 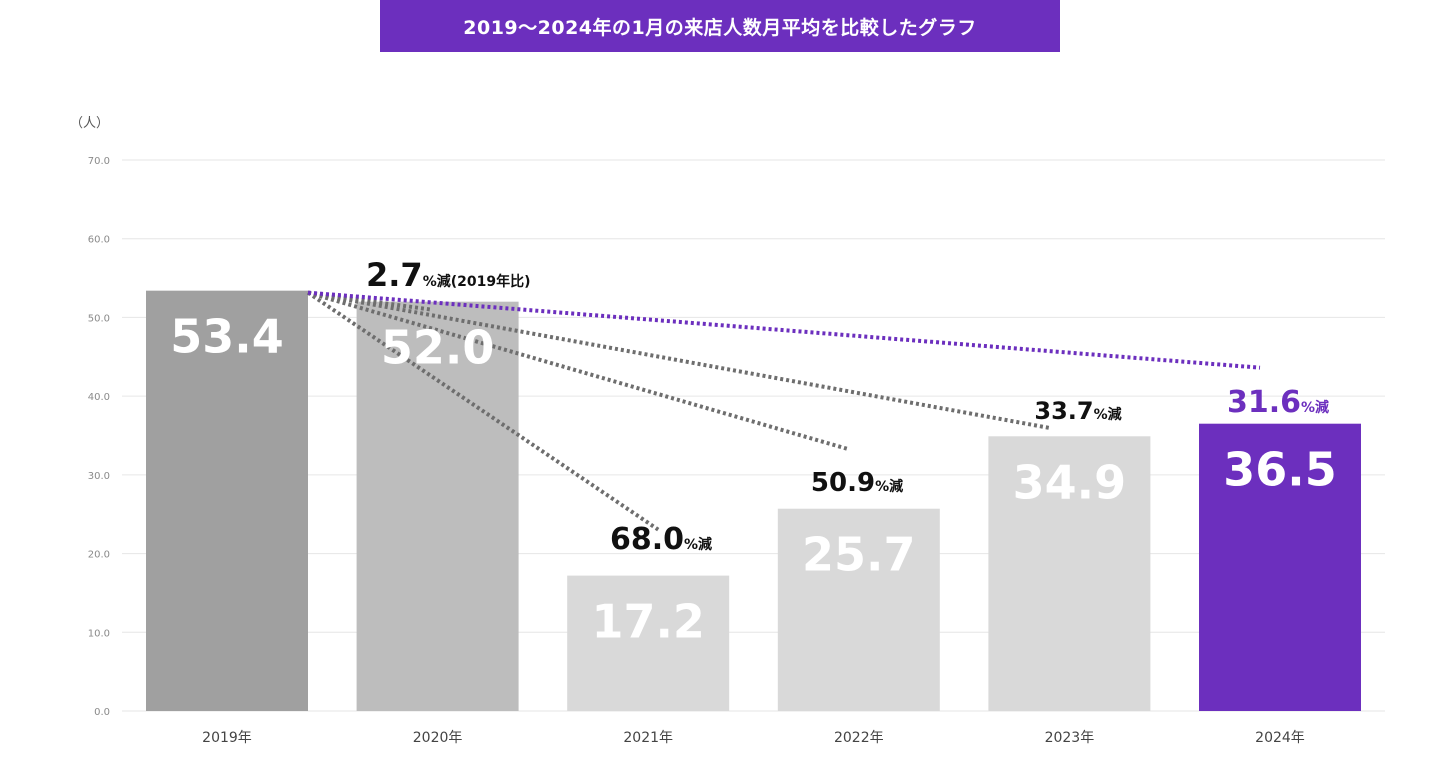 What do you see at coordinates (438, 348) in the screenshot?
I see `bar-value-label: 52.0` at bounding box center [438, 348].